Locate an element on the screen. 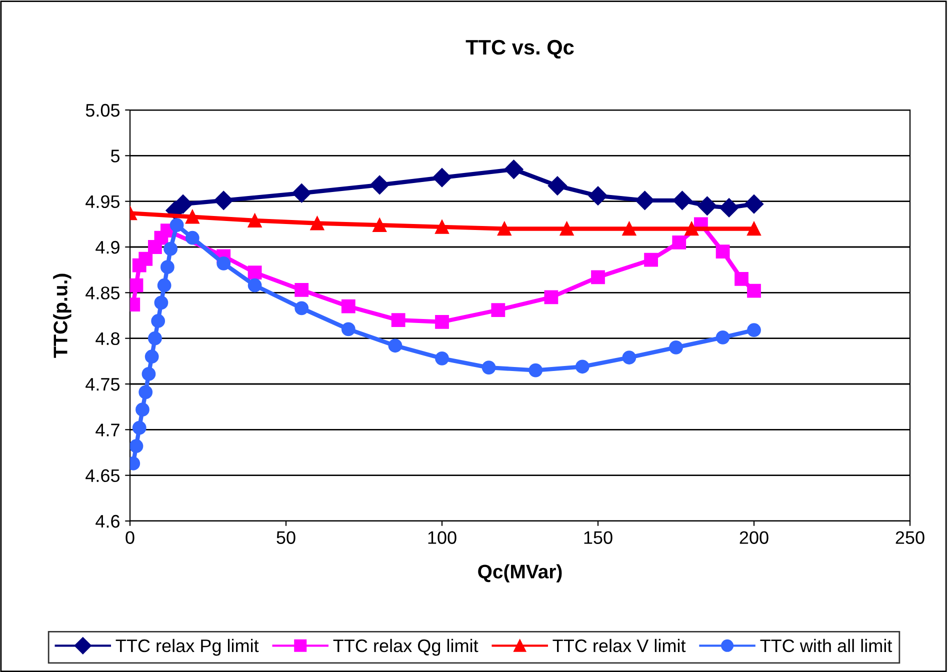 This screenshot has width=948, height=672. x-tick-label: 150 is located at coordinates (598, 537).